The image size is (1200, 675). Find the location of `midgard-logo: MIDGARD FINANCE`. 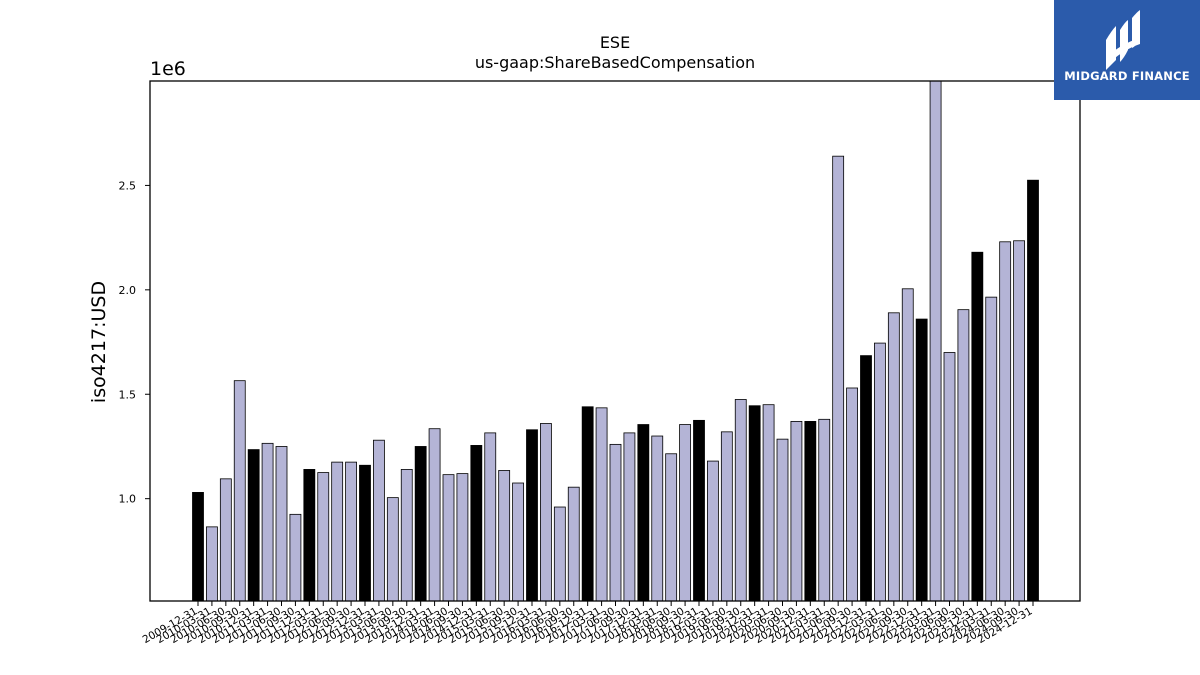

midgard-logo: MIDGARD FINANCE is located at coordinates (1127, 50).